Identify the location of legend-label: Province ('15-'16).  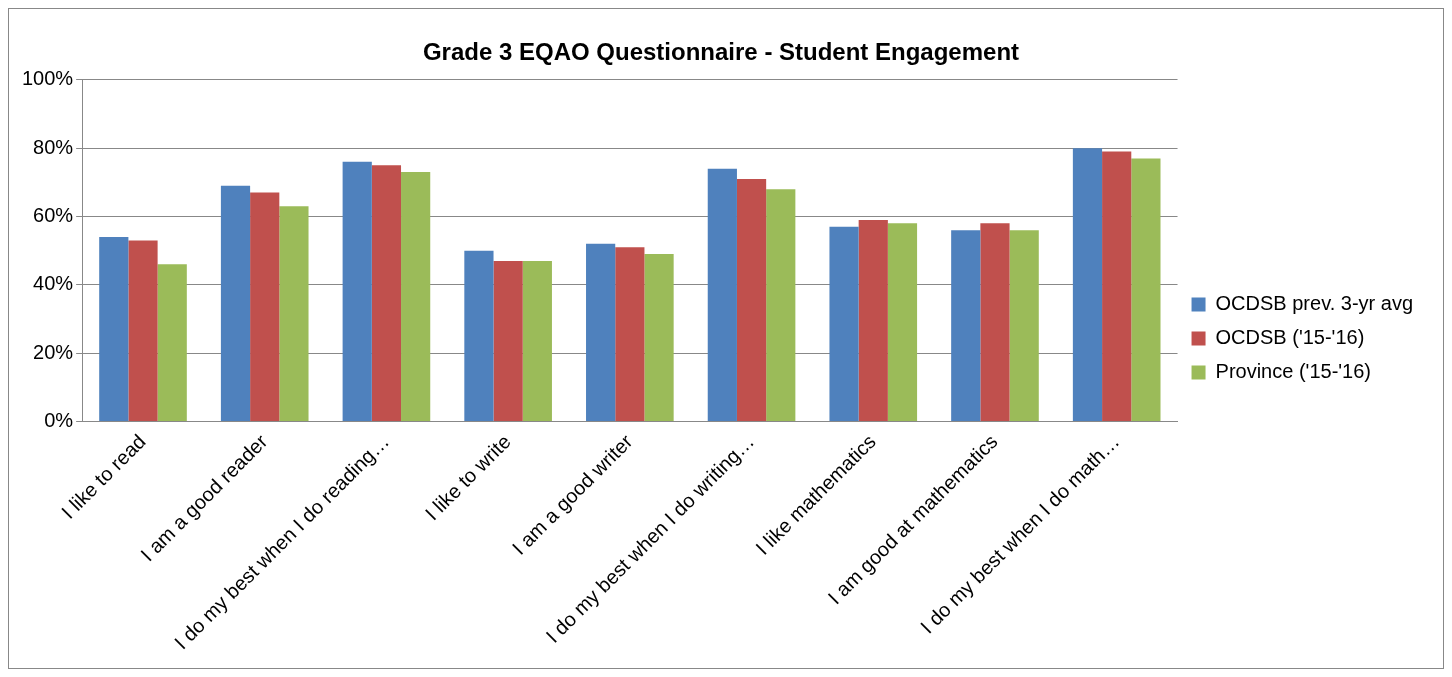
(1293, 371).